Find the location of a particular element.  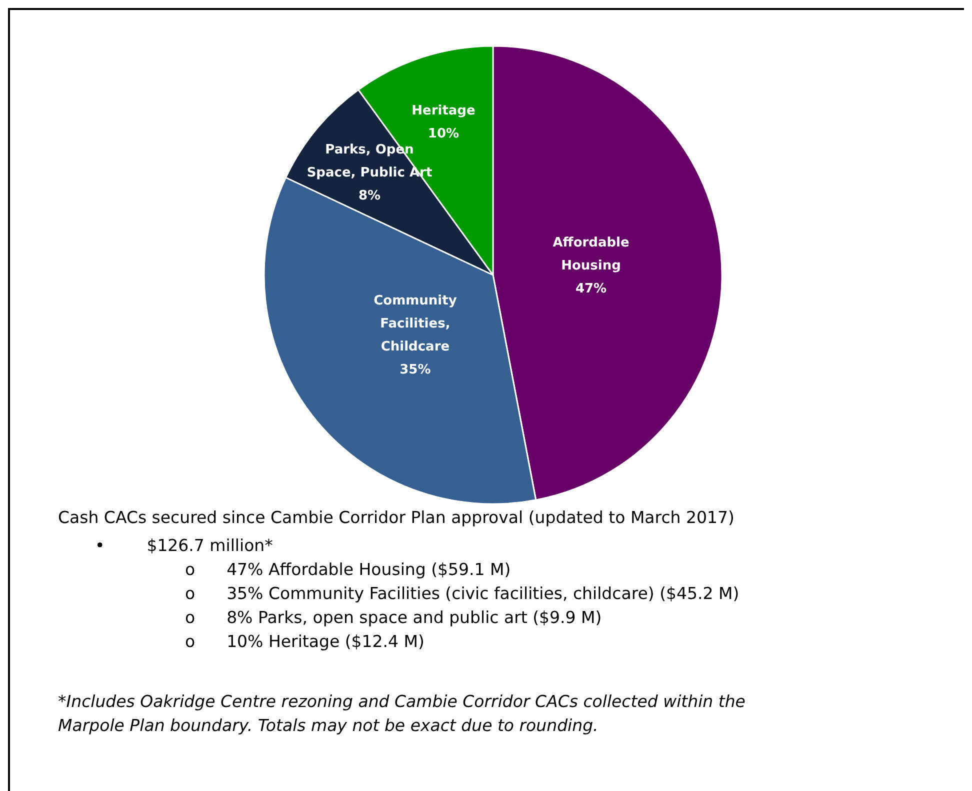

text: • $126.7 million* is located at coordinates (184, 545).